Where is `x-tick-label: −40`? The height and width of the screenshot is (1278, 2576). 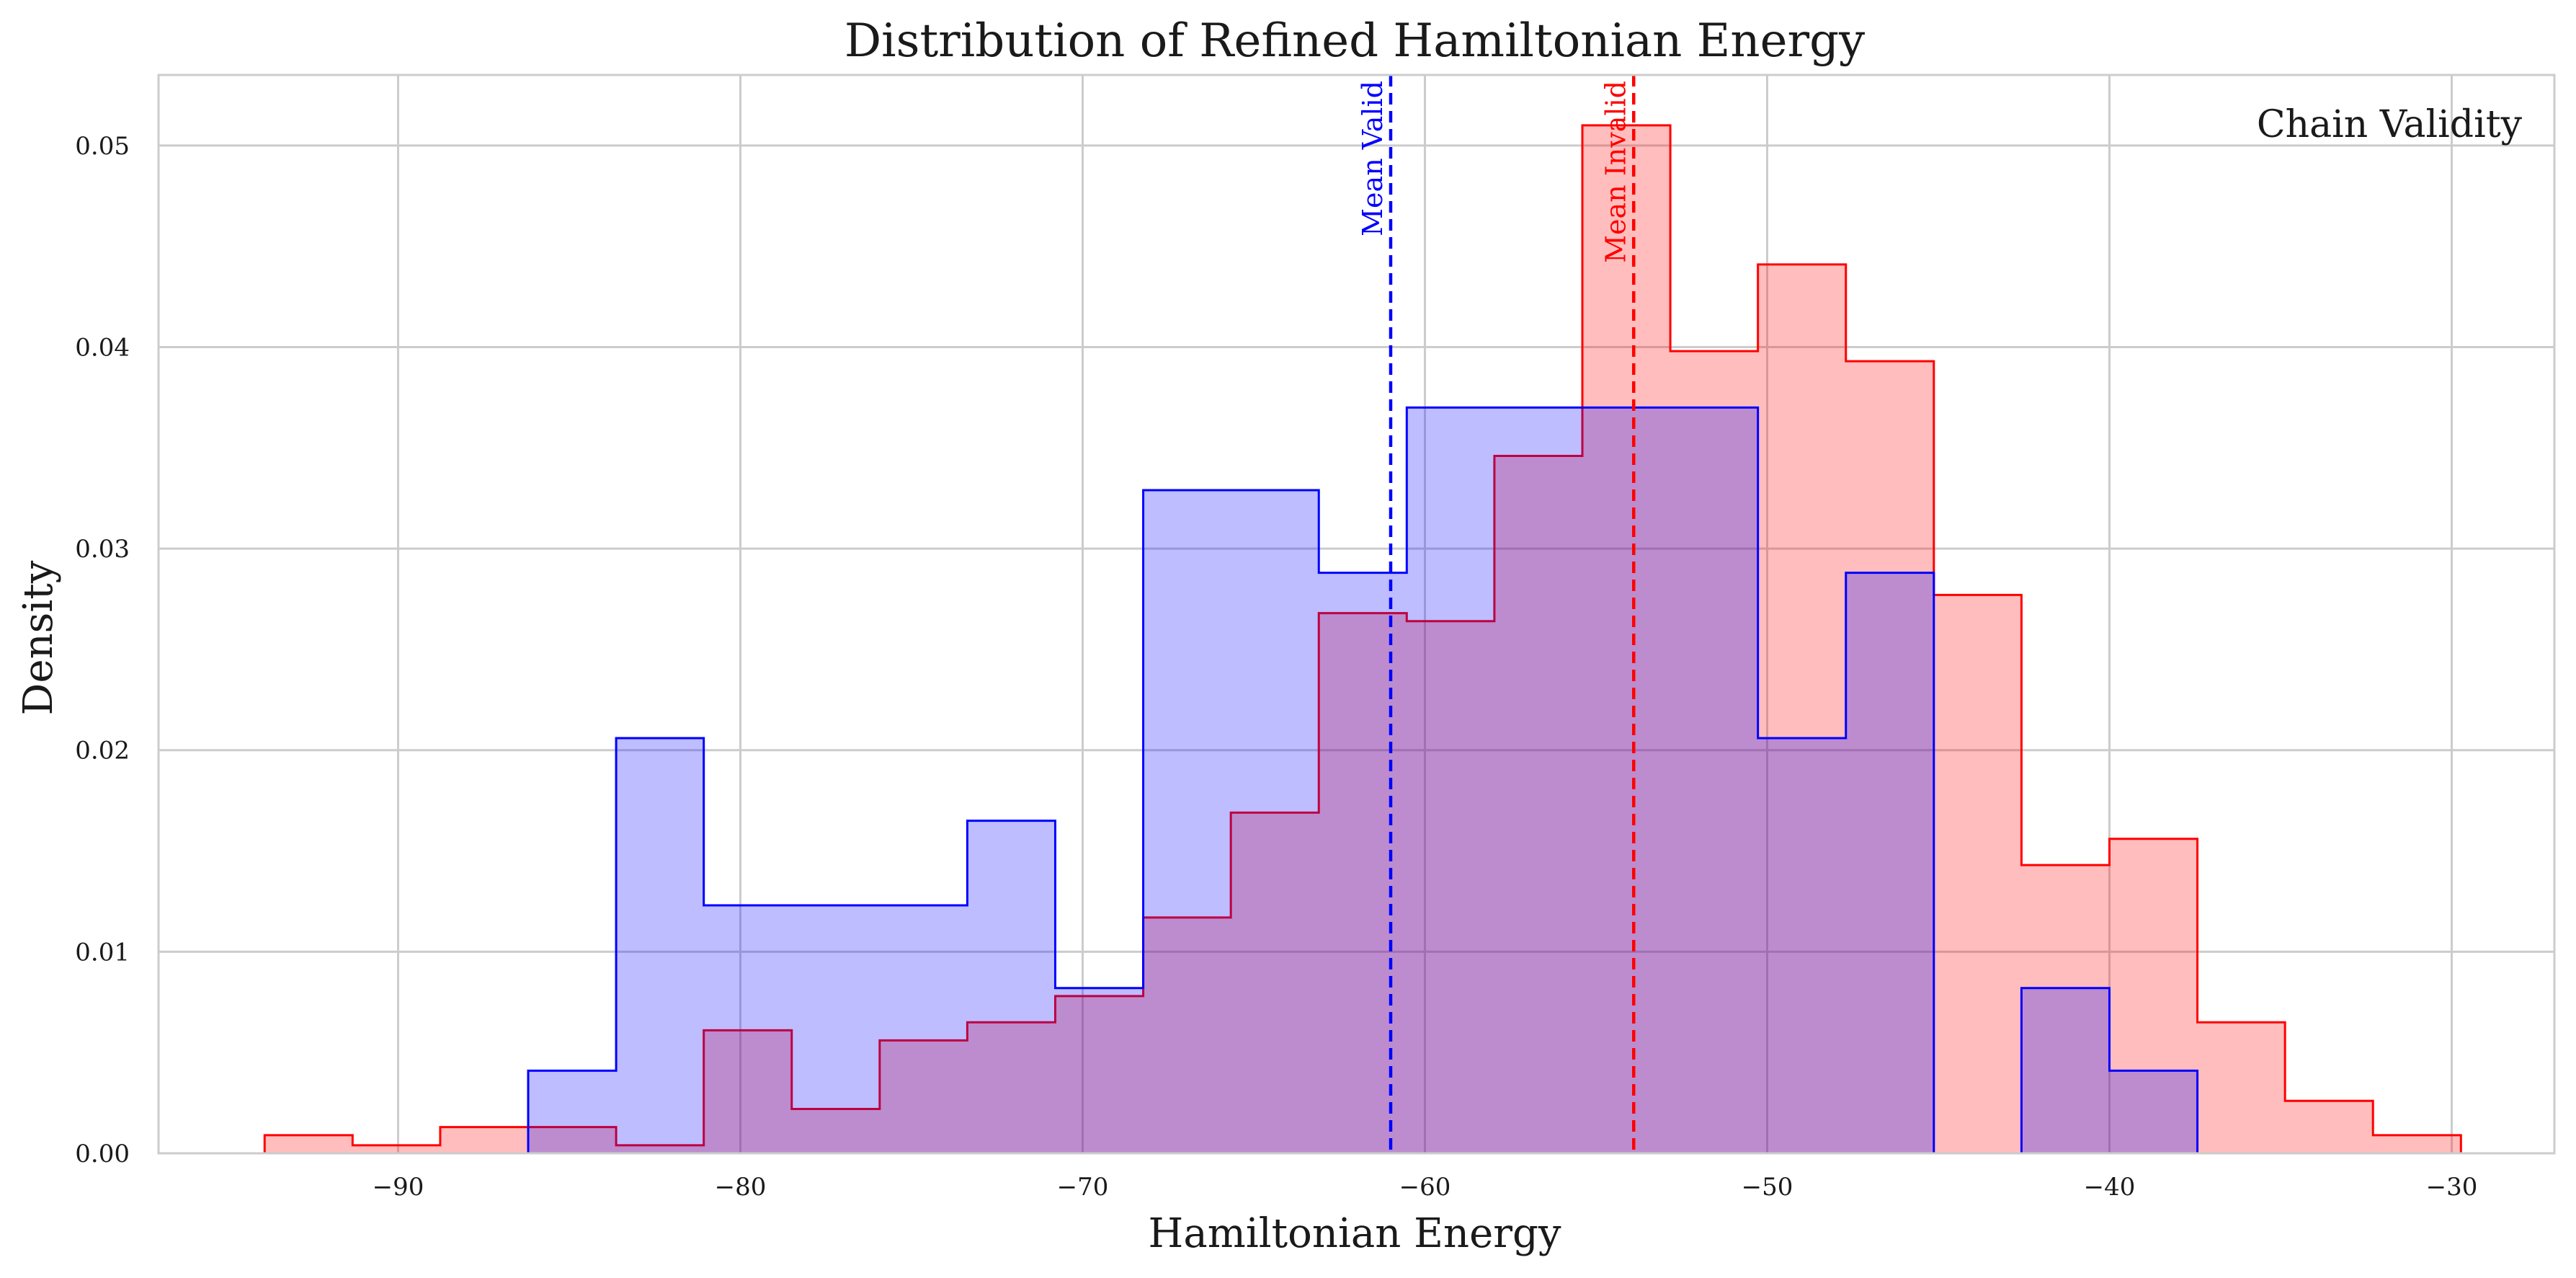
x-tick-label: −40 is located at coordinates (2110, 1187).